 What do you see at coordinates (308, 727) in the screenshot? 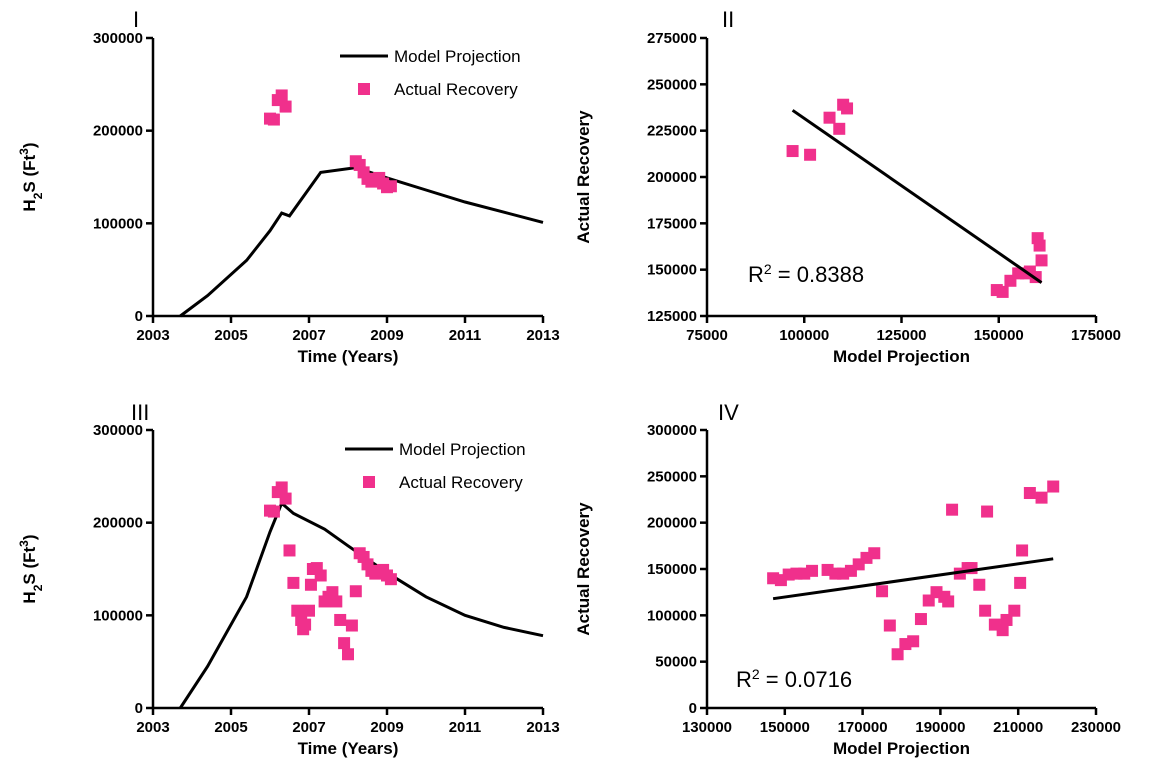
I see `x-tick-label: 2007` at bounding box center [308, 727].